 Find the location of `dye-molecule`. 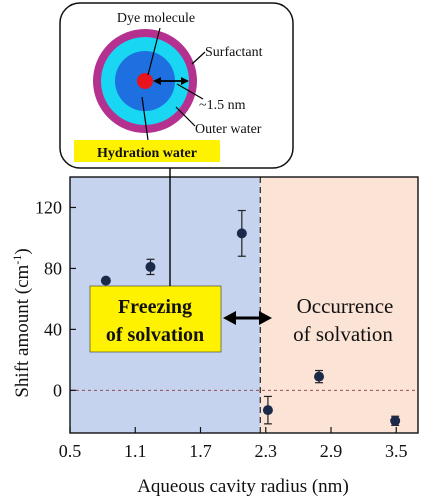

dye-molecule is located at coordinates (145, 81).